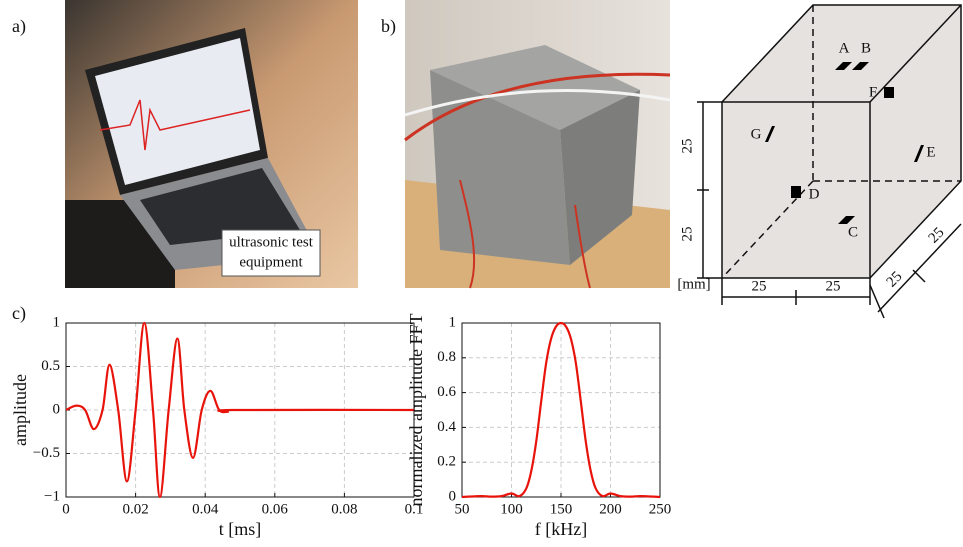 This screenshot has width=963, height=547. What do you see at coordinates (446, 462) in the screenshot?
I see `y-tick-label: 0.2` at bounding box center [446, 462].